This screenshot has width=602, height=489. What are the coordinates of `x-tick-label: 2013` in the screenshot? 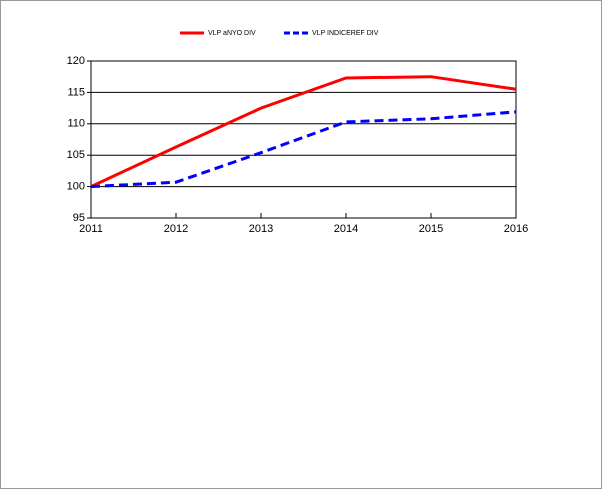 It's located at (261, 229).